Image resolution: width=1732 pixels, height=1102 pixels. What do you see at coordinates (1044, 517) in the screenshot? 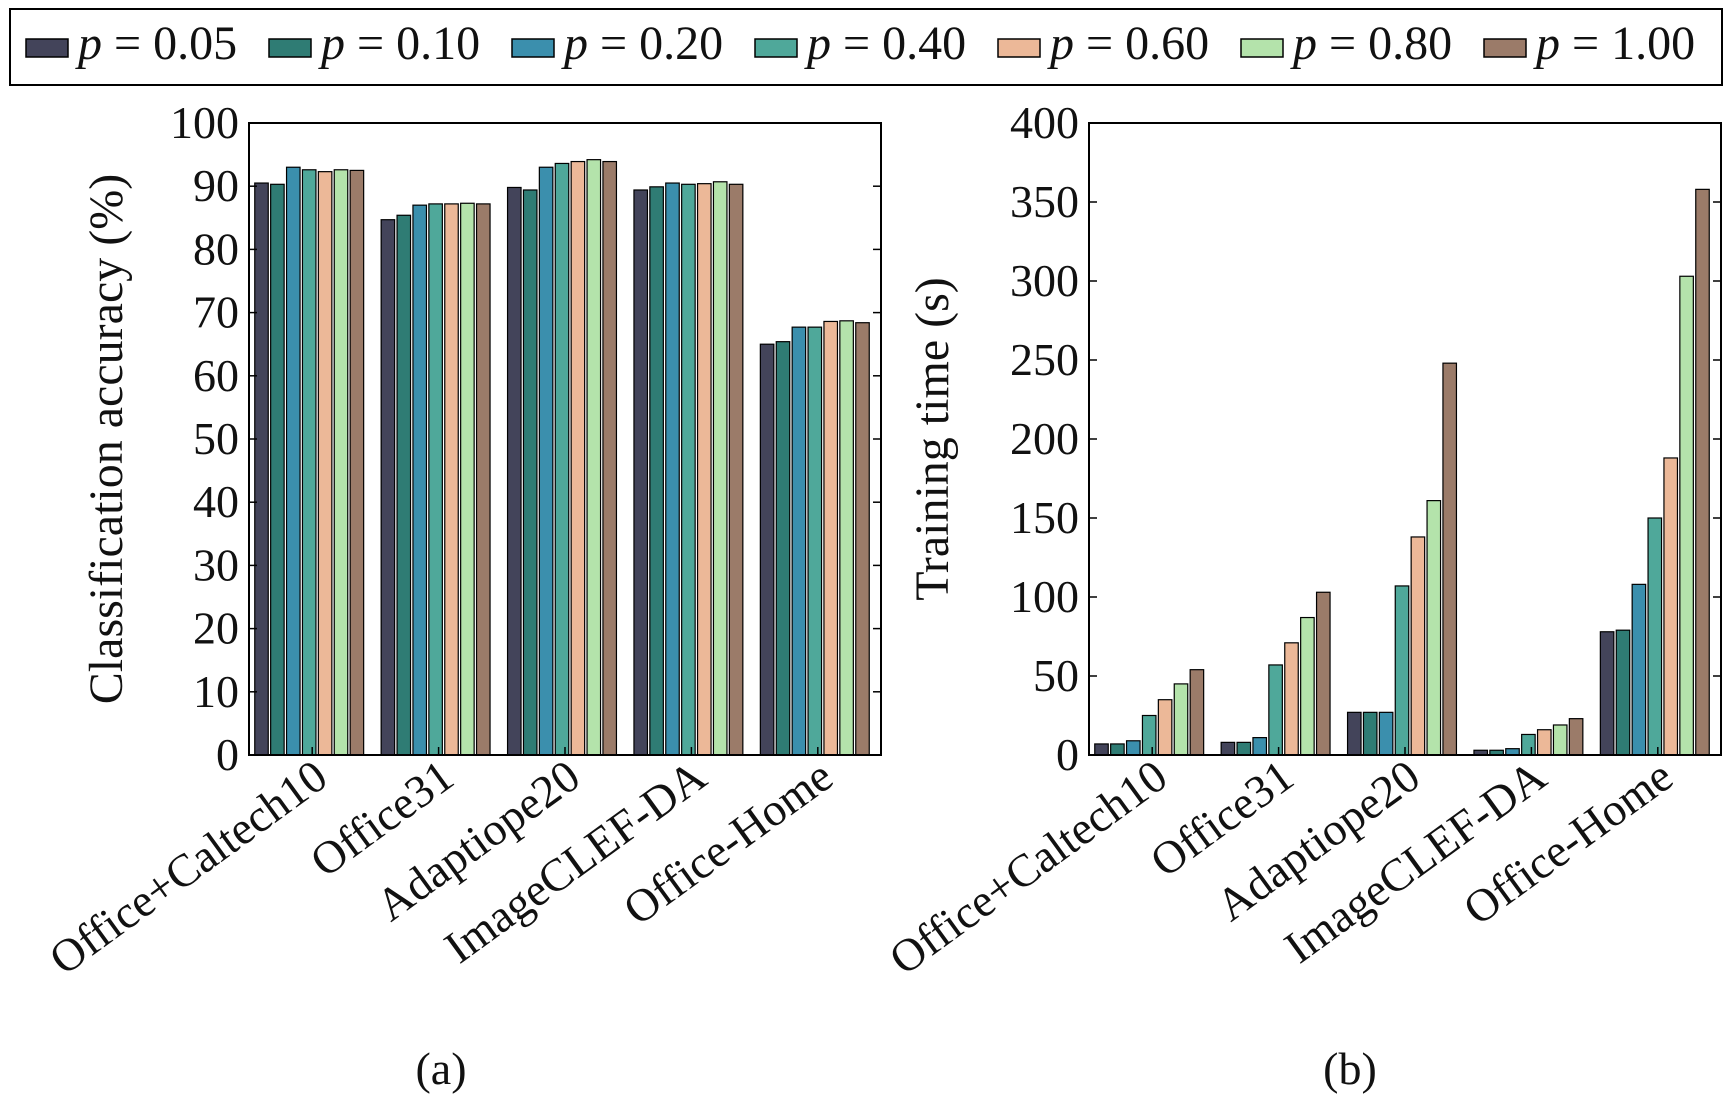
I see `y-tick-label: 150` at bounding box center [1044, 517].